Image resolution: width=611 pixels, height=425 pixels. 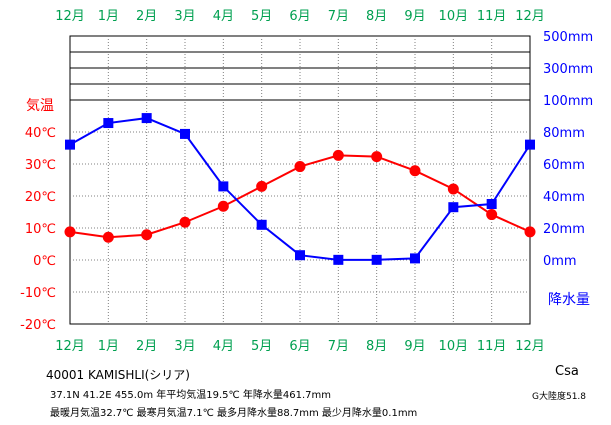 What do you see at coordinates (146, 346) in the screenshot?
I see `month-label-bottom: 2月` at bounding box center [146, 346].